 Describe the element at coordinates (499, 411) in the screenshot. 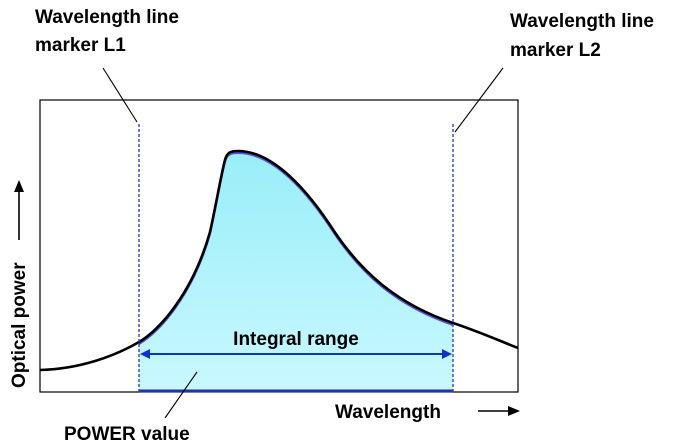

I see `x-axis-arrow` at that location.